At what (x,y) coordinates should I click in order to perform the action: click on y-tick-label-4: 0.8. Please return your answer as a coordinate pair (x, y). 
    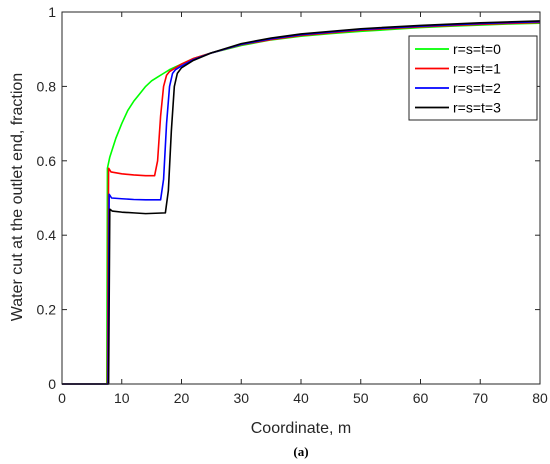
    Looking at the image, I should click on (47, 86).